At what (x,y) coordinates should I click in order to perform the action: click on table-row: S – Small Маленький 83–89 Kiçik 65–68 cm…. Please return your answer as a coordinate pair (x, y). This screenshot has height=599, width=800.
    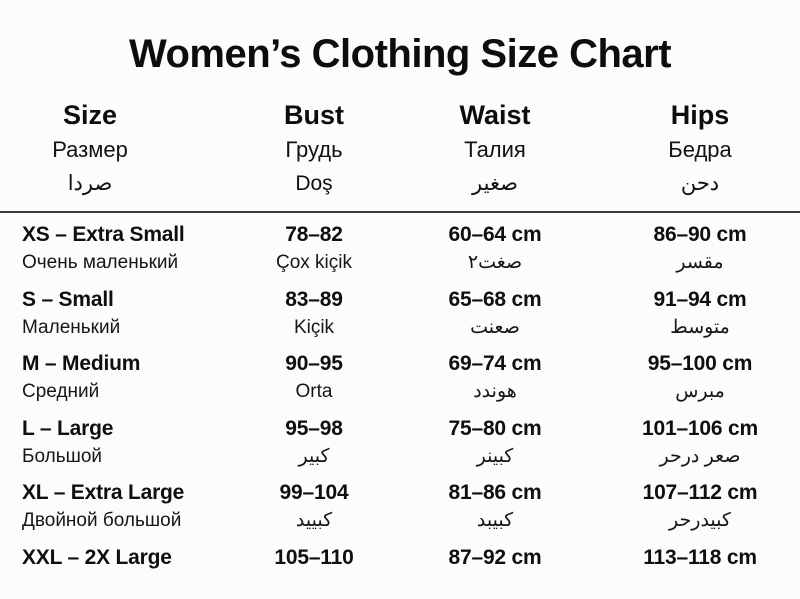
    Looking at the image, I should click on (400, 317).